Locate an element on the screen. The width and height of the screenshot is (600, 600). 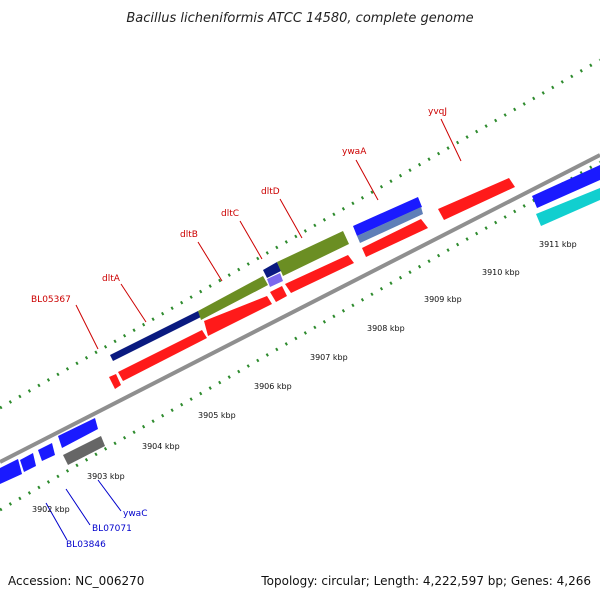
accession-text: Accession: NC_006270 is located at coordinates (76, 581).